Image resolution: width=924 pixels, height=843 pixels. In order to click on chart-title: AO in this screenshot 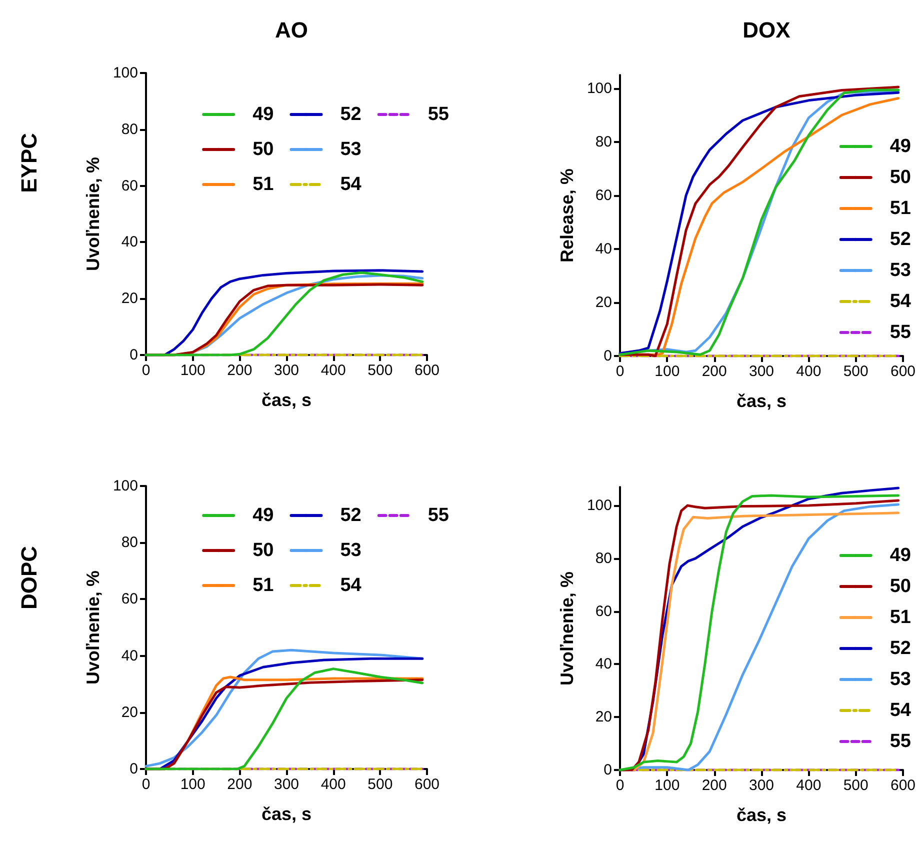, I will do `click(291, 30)`.